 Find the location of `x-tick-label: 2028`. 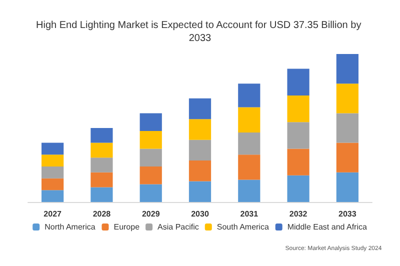

x-tick-label: 2028 is located at coordinates (102, 214).